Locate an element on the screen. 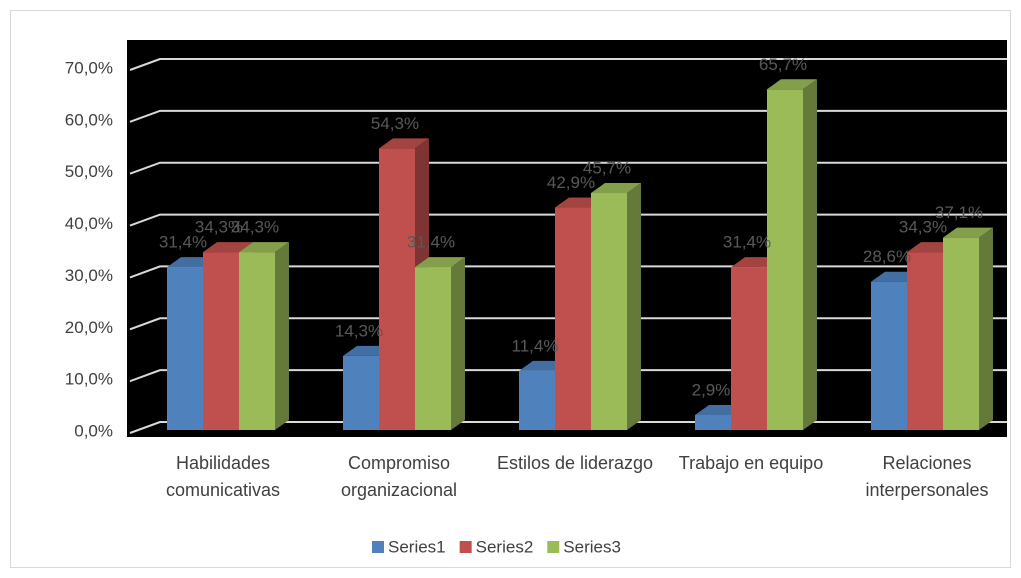 This screenshot has width=1021, height=578. x-tick-label: Habilidades comunicativas is located at coordinates (223, 476).